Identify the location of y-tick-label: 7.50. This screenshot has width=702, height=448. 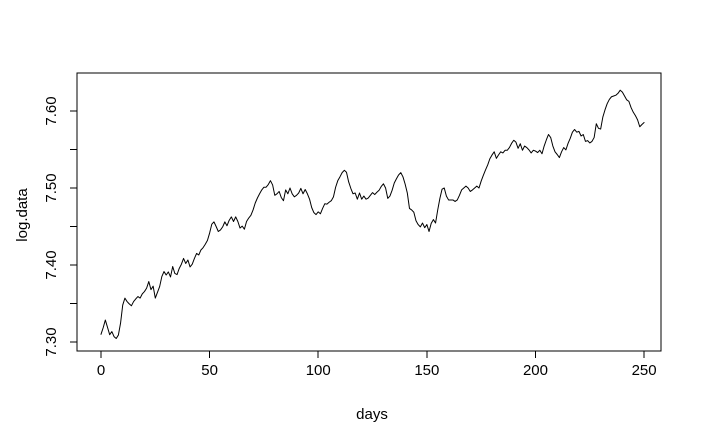
(51, 187).